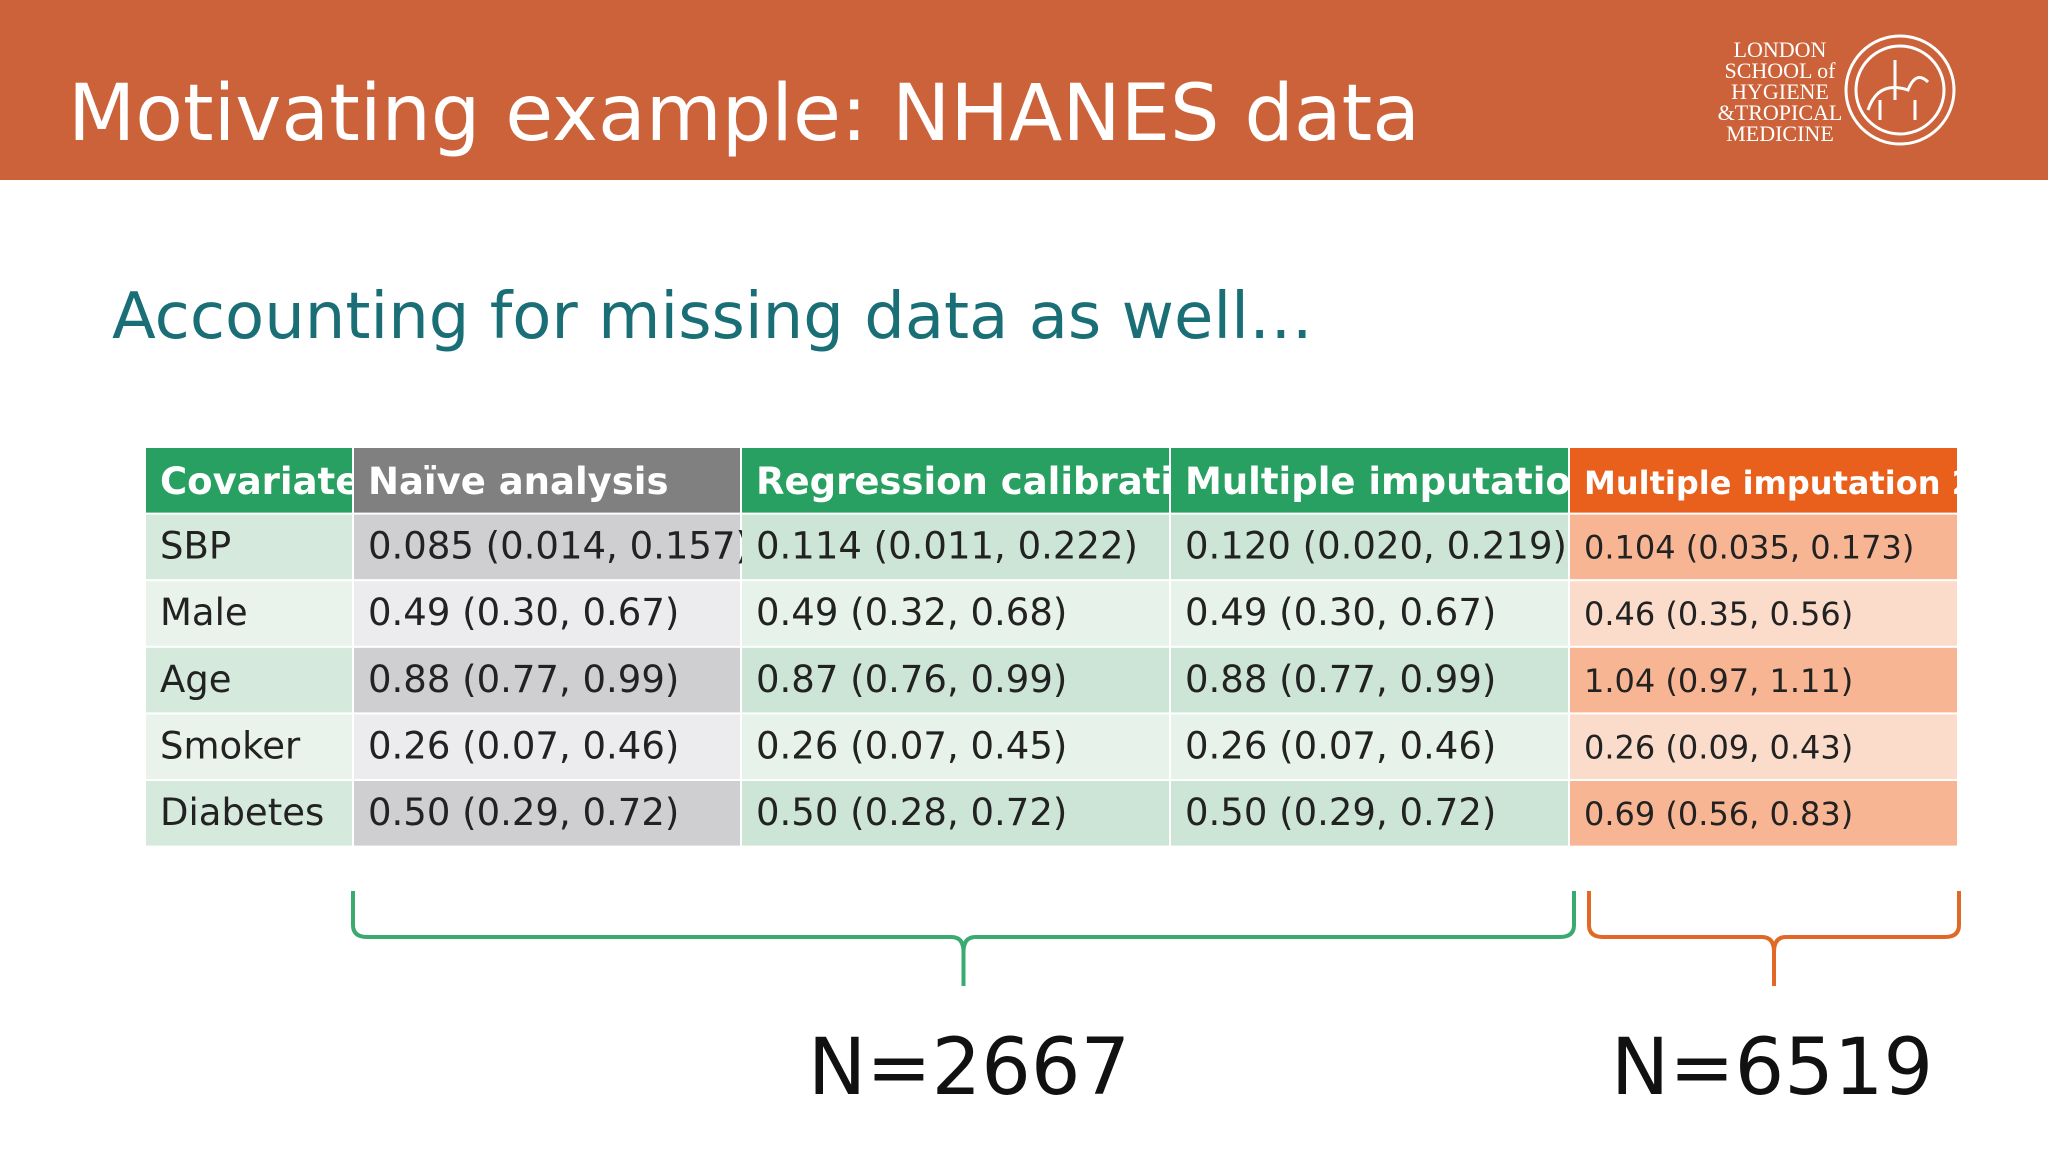  I want to click on header-text: Covariate, so click(260, 481).